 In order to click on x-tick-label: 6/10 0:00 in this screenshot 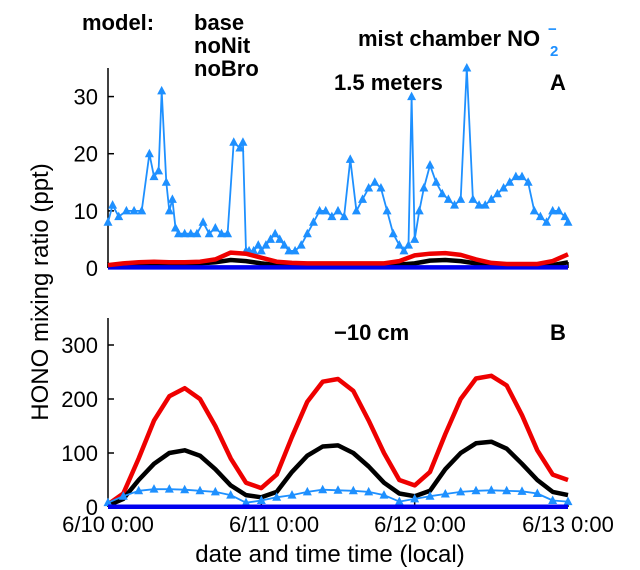, I will do `click(108, 524)`.